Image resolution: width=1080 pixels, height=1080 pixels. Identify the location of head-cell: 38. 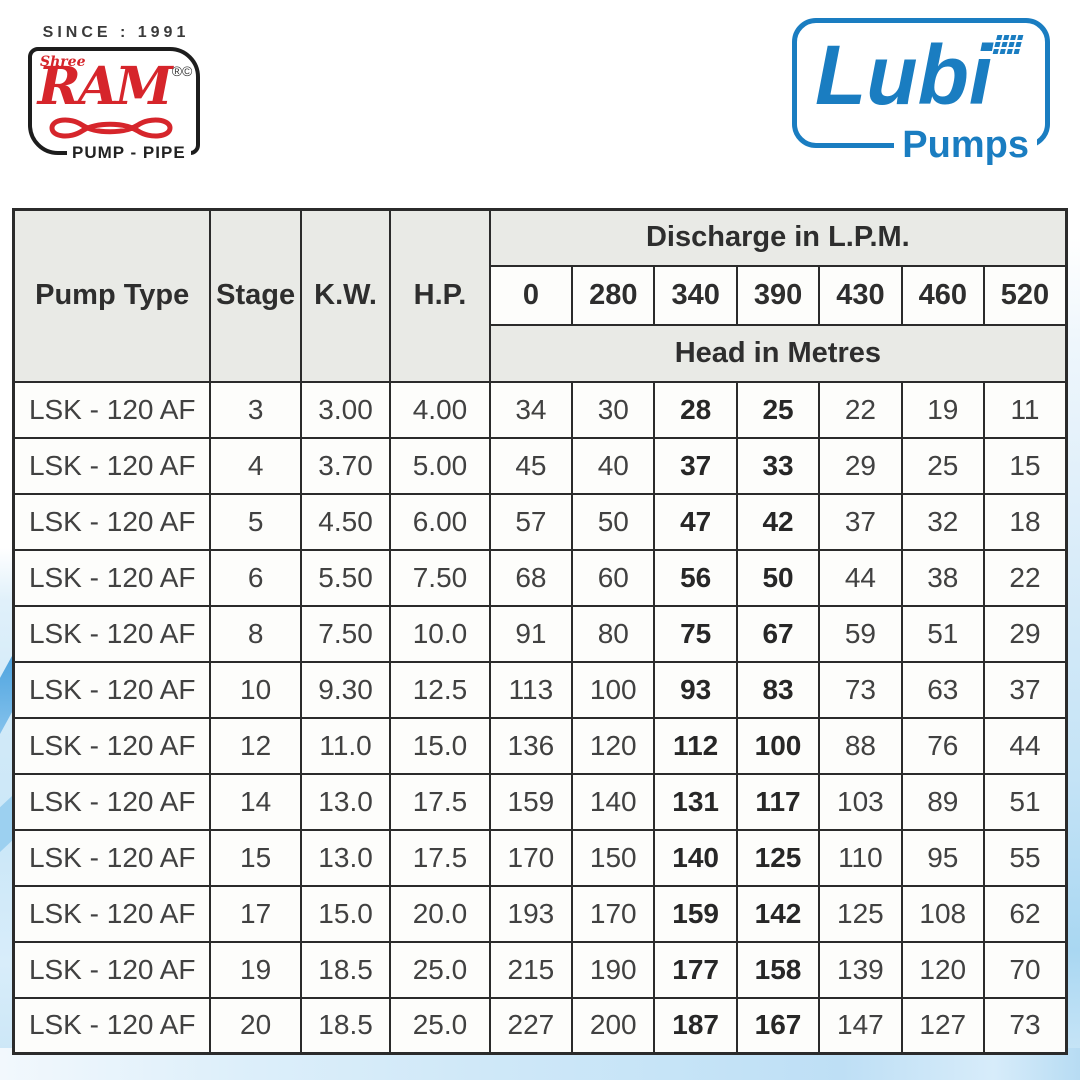
(942, 577).